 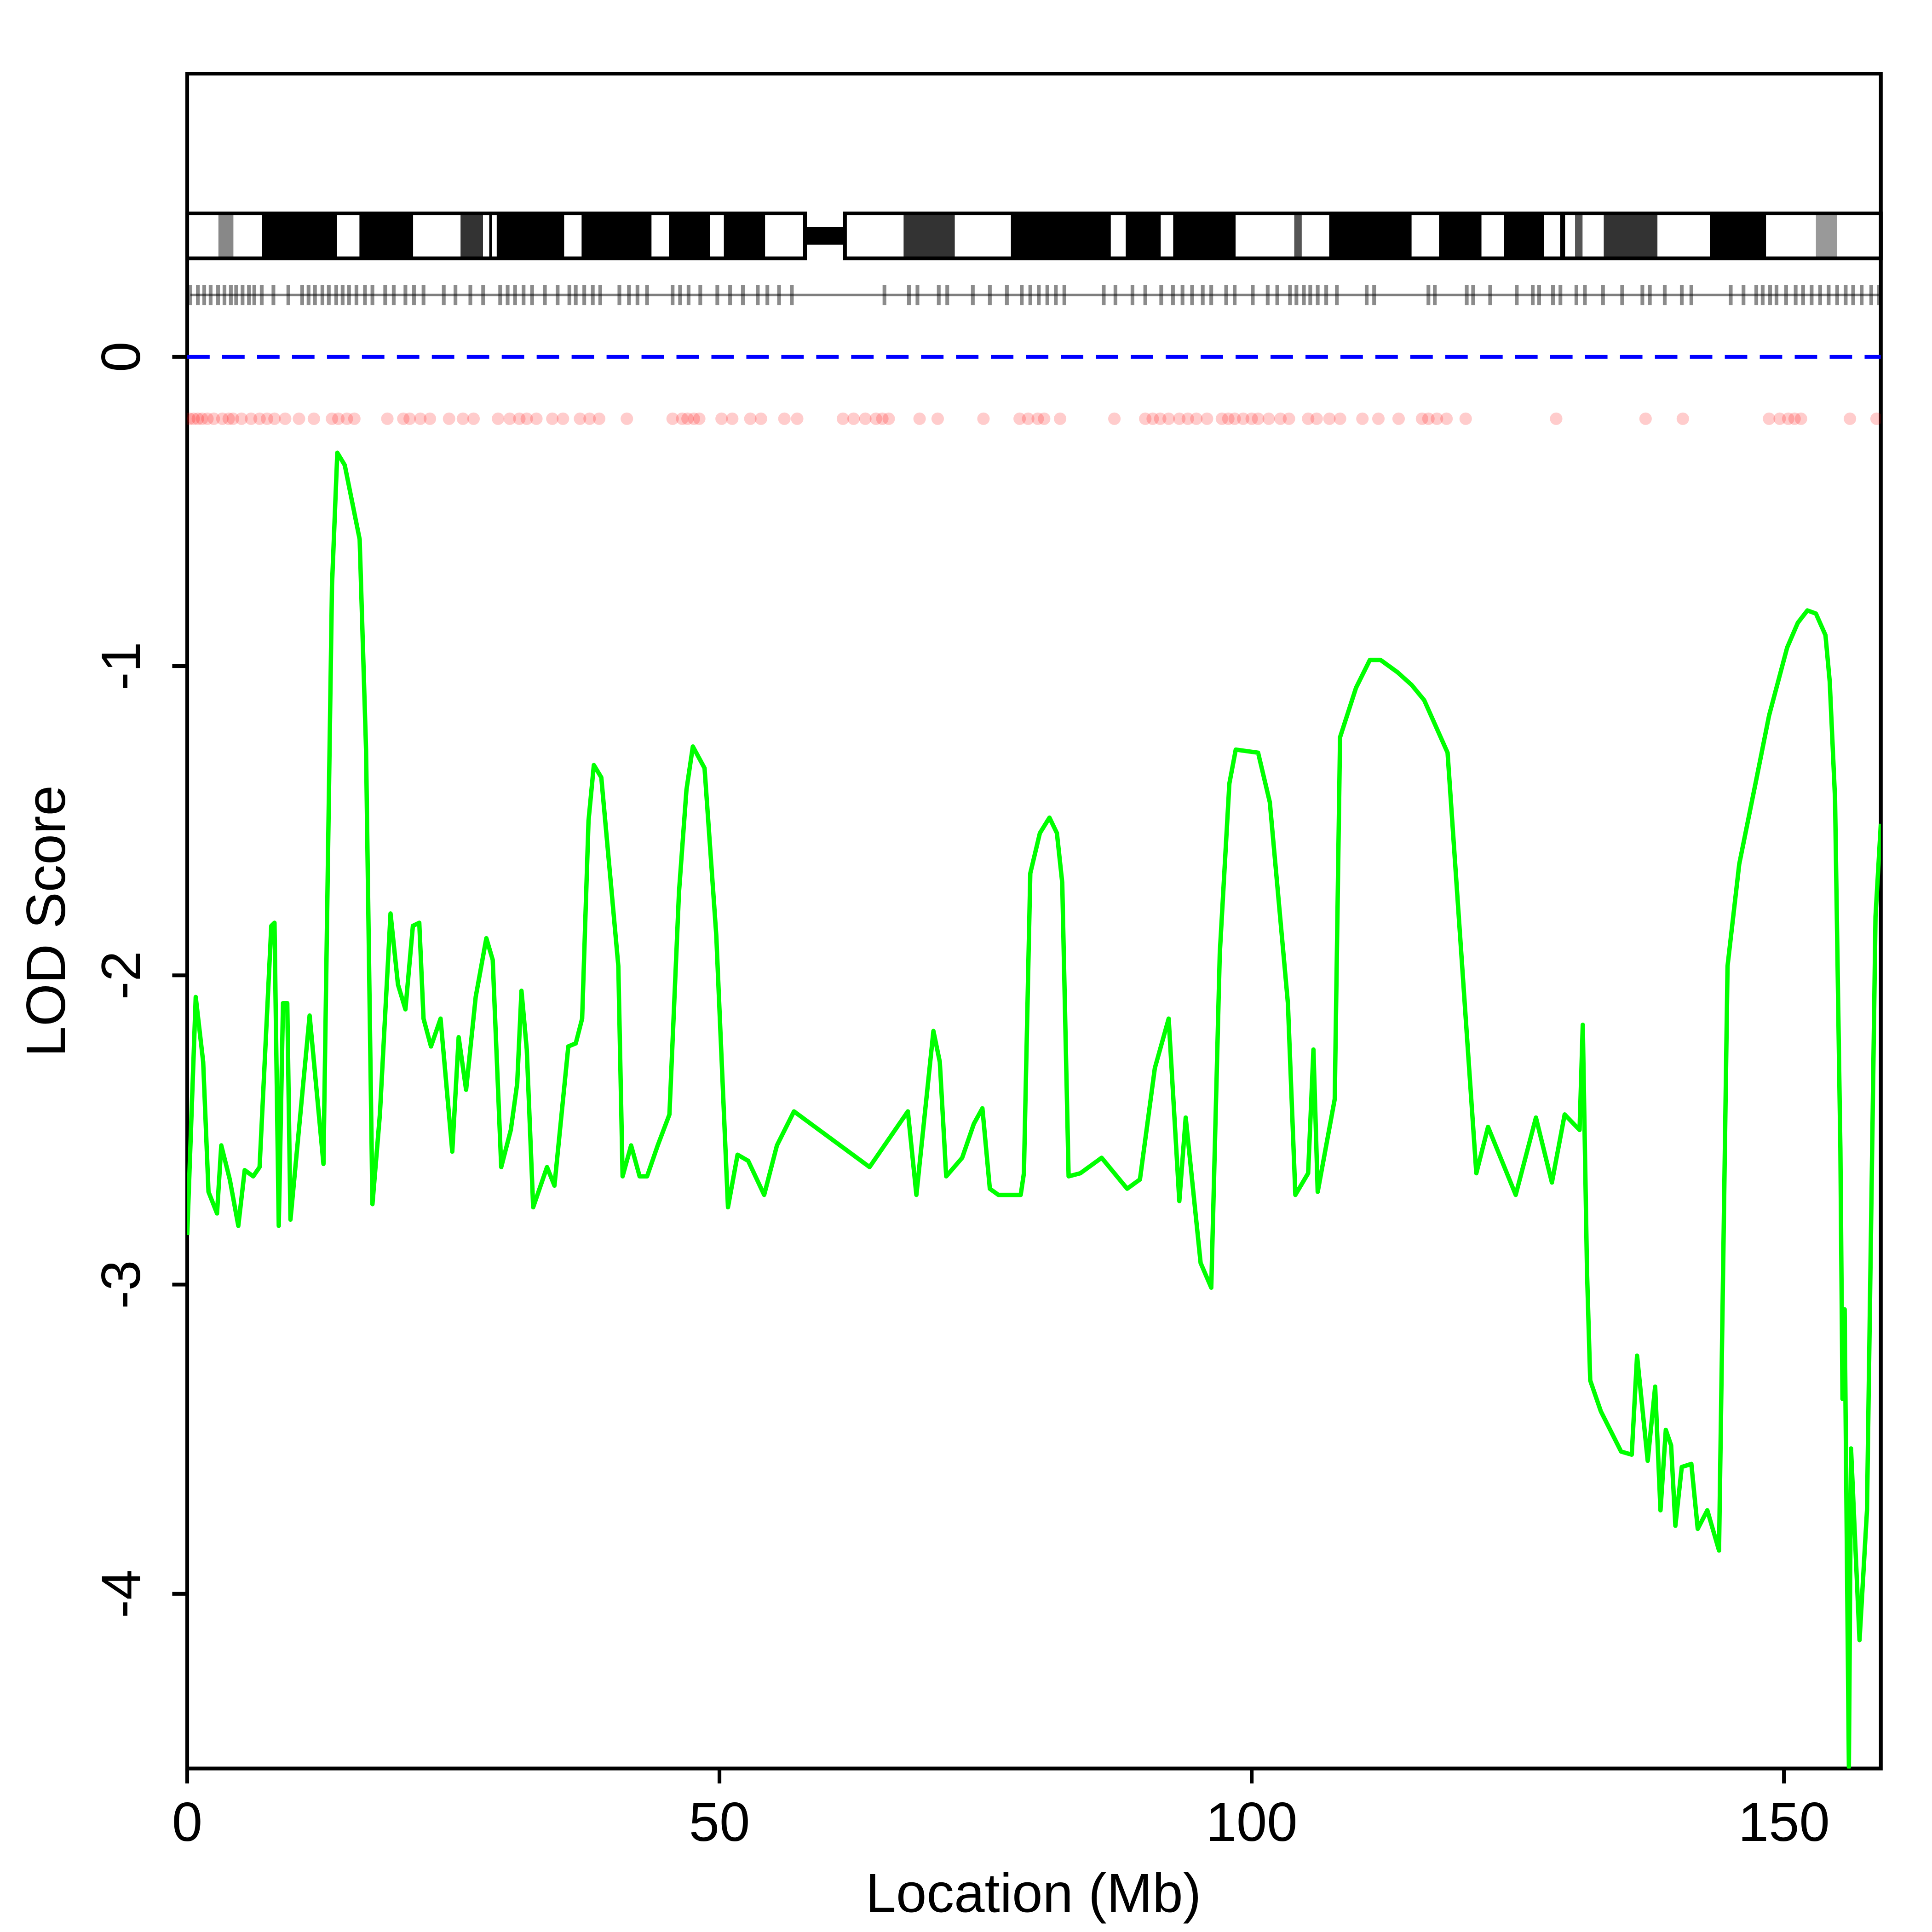 What do you see at coordinates (1034, 235) in the screenshot?
I see `ideogram` at bounding box center [1034, 235].